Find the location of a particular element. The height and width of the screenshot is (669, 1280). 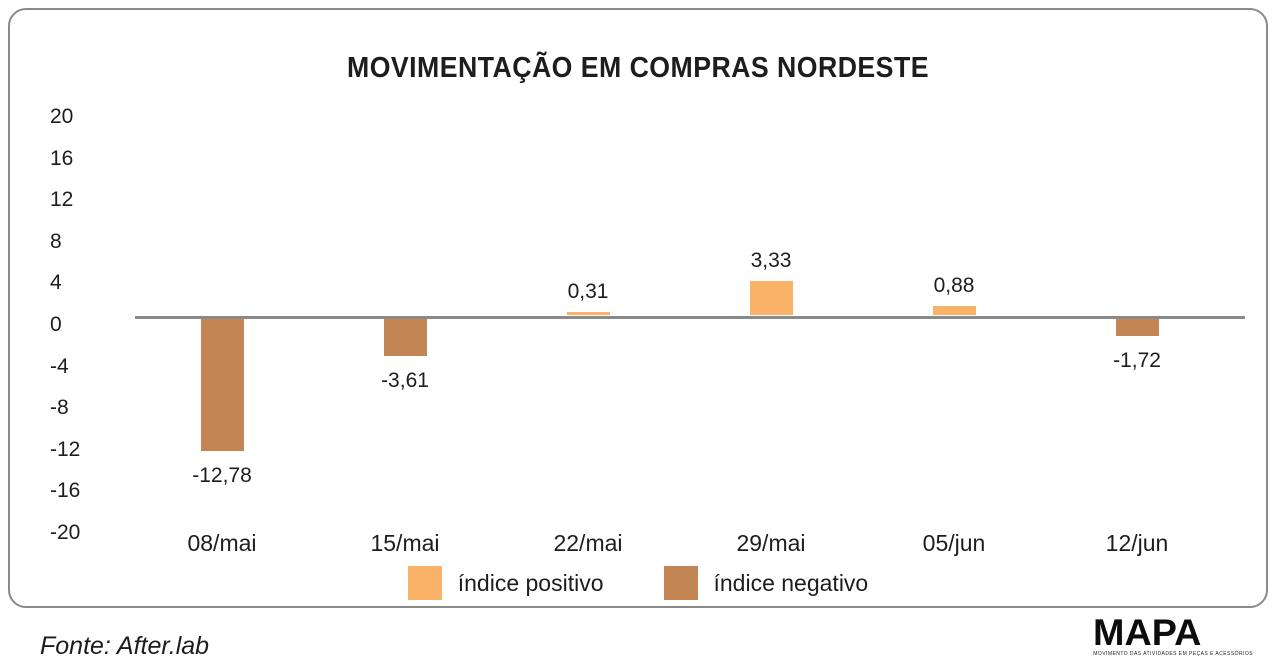

bar-value-label: 0,88 is located at coordinates (954, 286).